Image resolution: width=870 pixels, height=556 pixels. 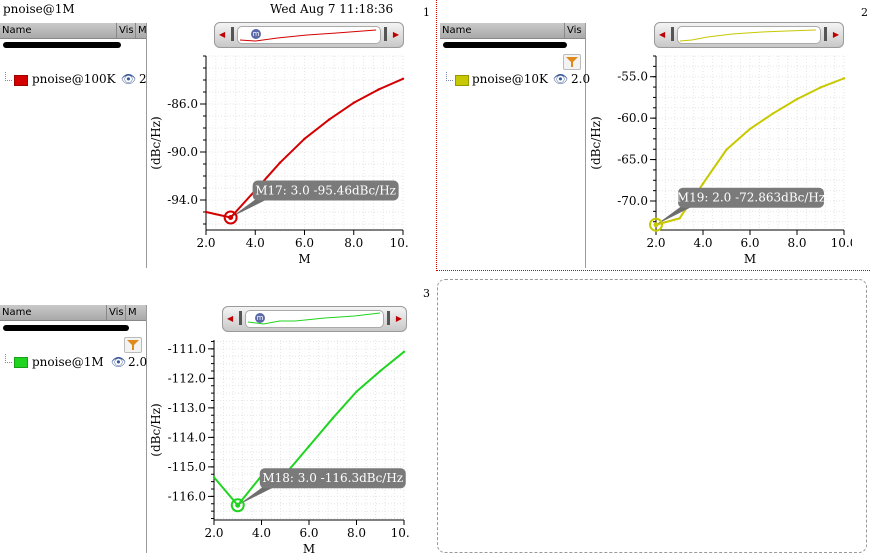 I want to click on marker-tooltip-text: M17: 3.0 -95.46dBc/Hz, so click(x=325, y=191).